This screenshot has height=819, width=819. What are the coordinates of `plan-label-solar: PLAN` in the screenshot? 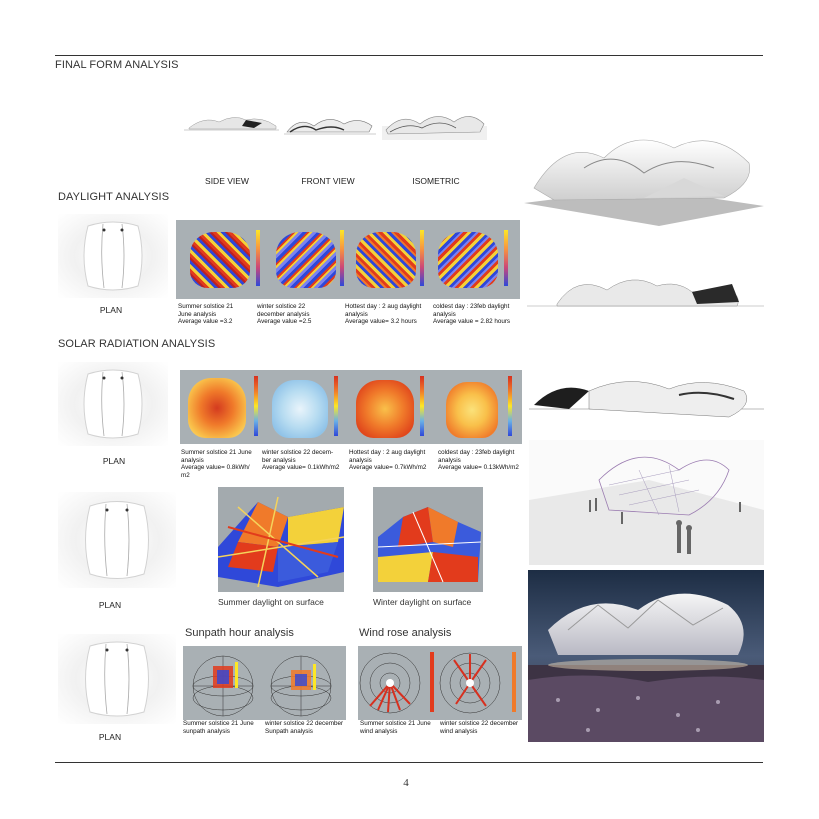 It's located at (114, 461).